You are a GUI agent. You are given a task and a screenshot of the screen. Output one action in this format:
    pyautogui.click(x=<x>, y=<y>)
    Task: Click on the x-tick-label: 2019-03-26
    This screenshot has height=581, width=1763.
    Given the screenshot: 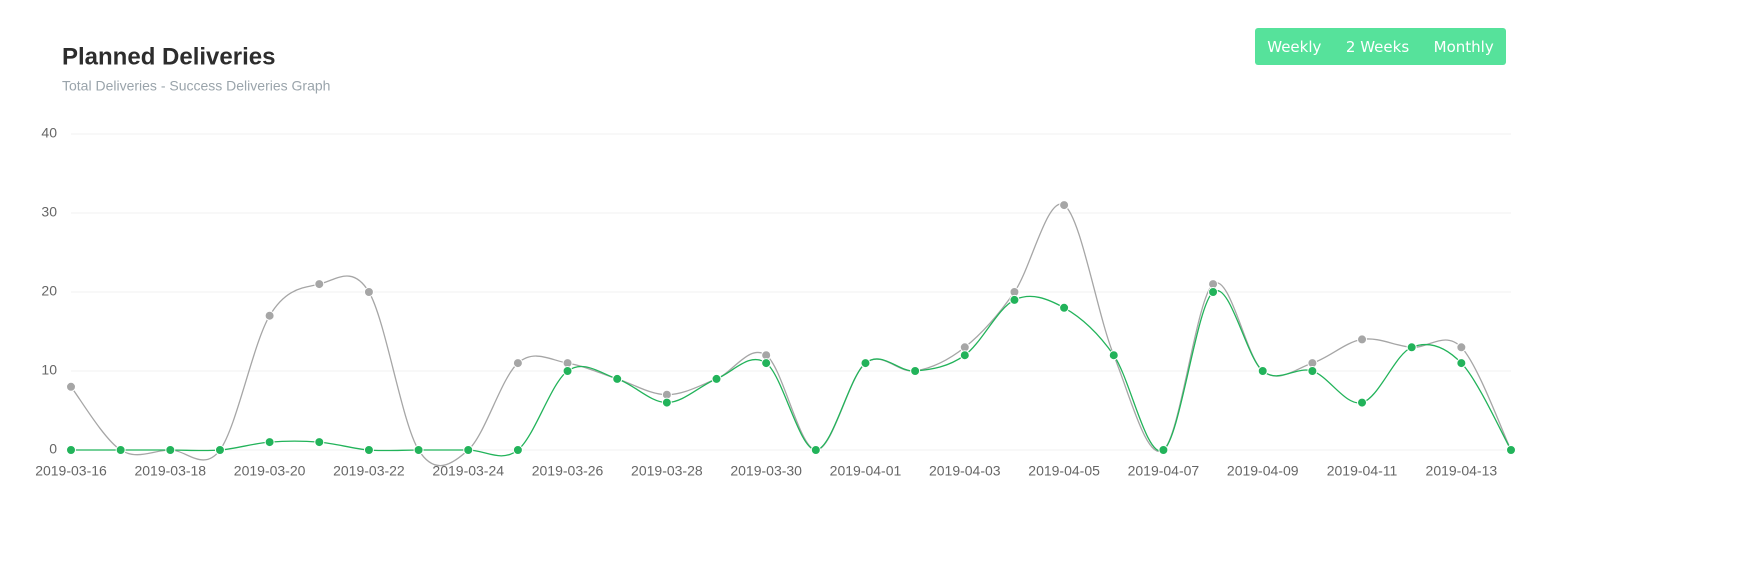 What is the action you would take?
    pyautogui.click(x=568, y=471)
    